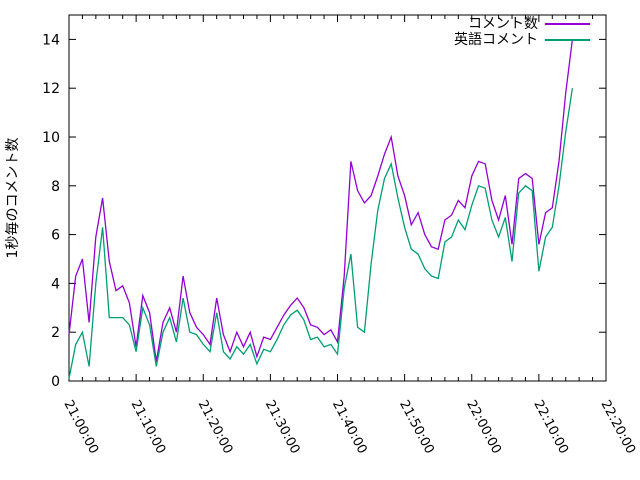  What do you see at coordinates (349, 427) in the screenshot?
I see `x-tick-label: 21:40:00` at bounding box center [349, 427].